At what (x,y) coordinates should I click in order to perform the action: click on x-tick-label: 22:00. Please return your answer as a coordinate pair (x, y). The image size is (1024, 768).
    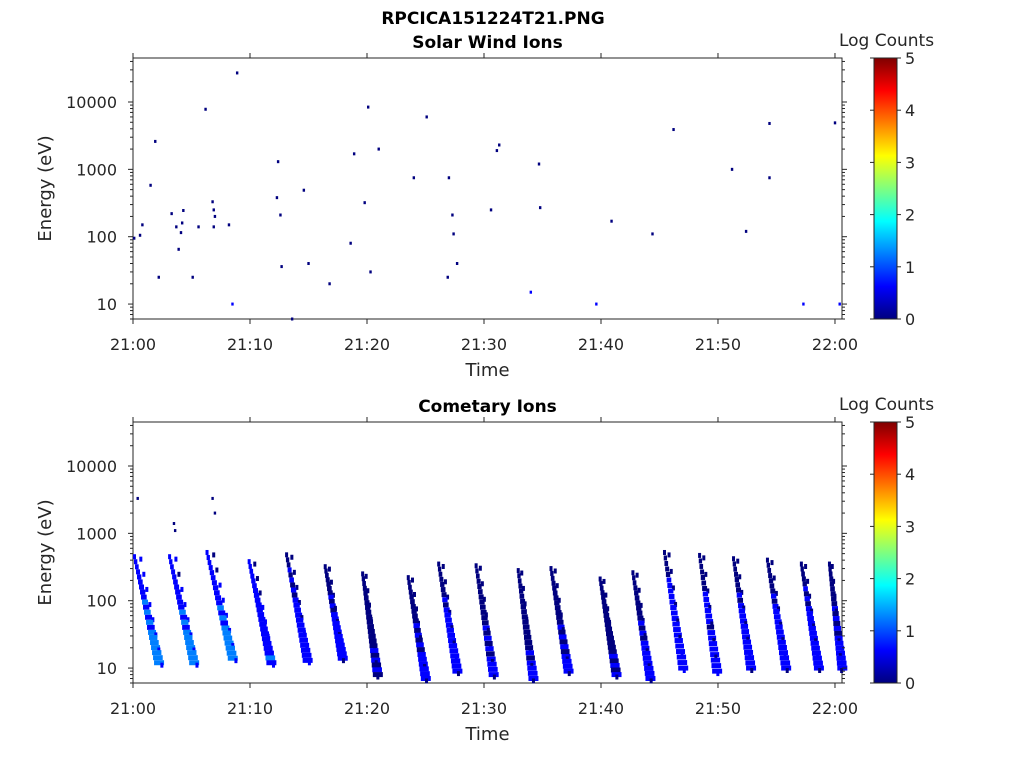
    Looking at the image, I should click on (835, 708).